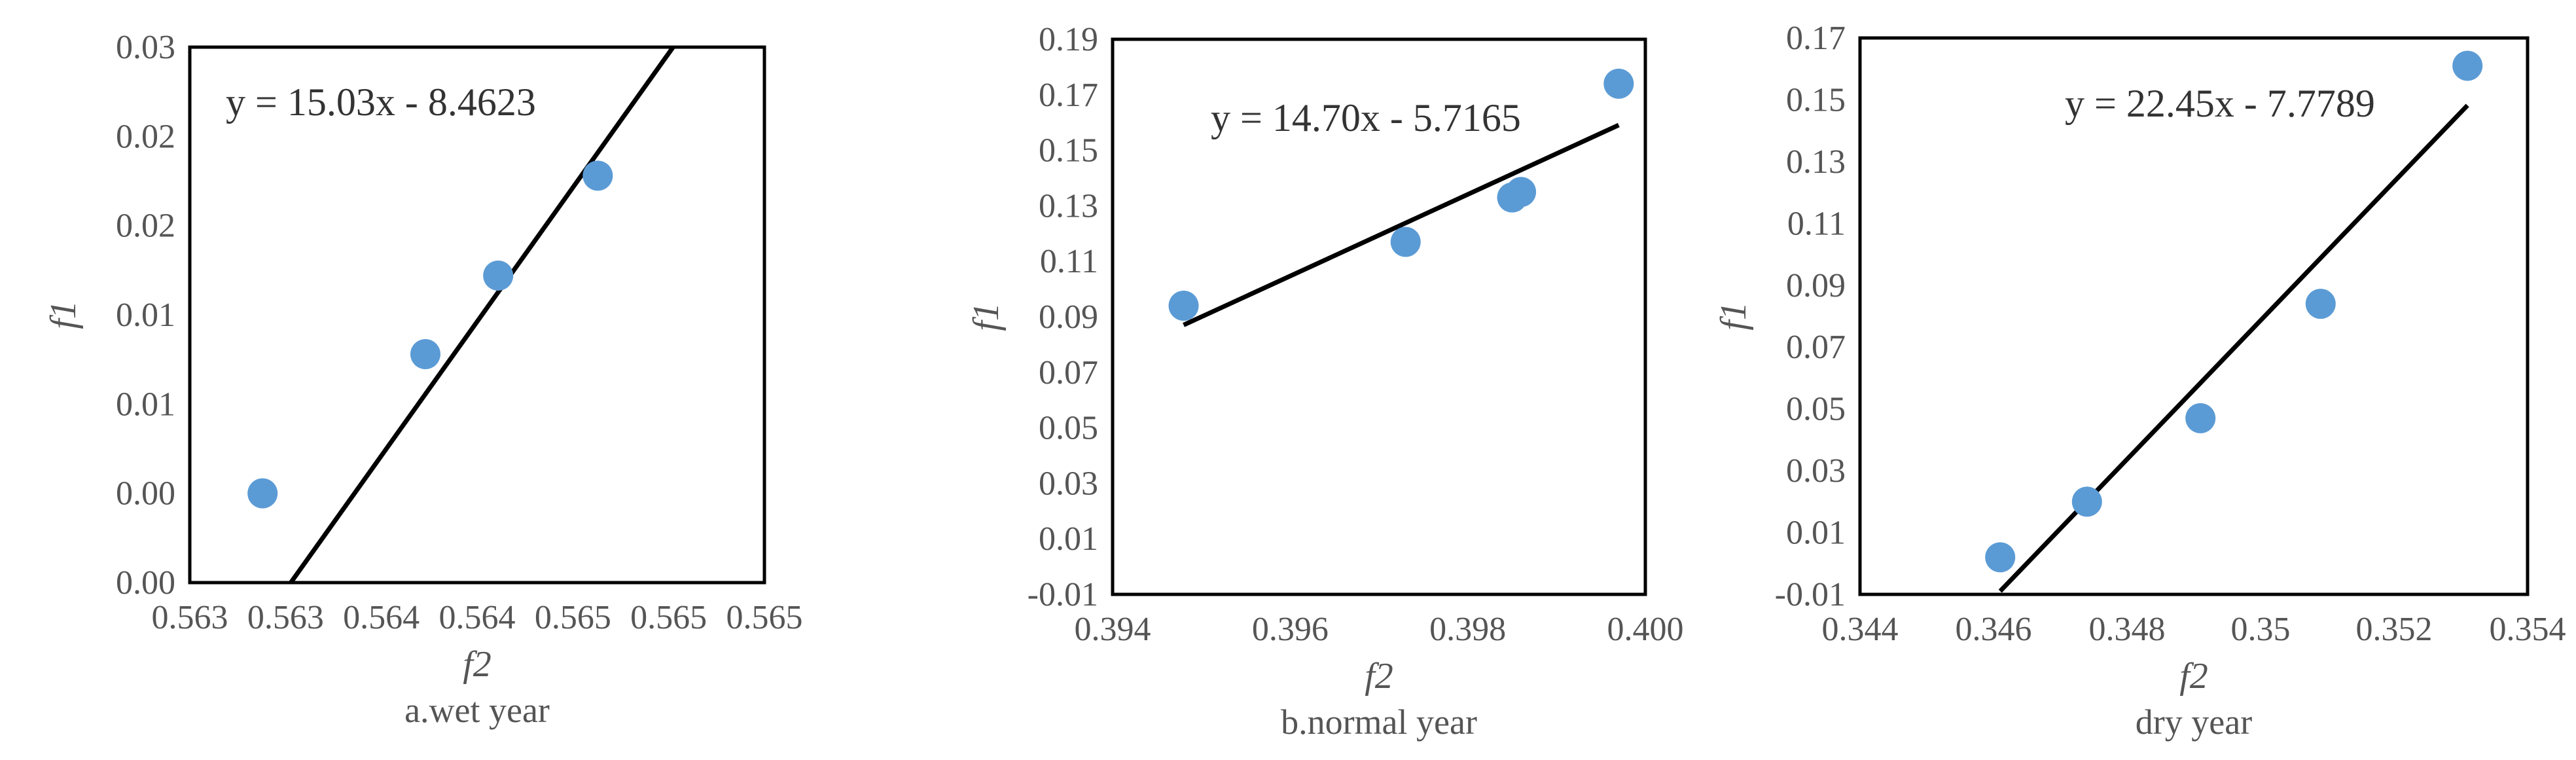  I want to click on x-tick-label: 0.344, so click(1860, 629).